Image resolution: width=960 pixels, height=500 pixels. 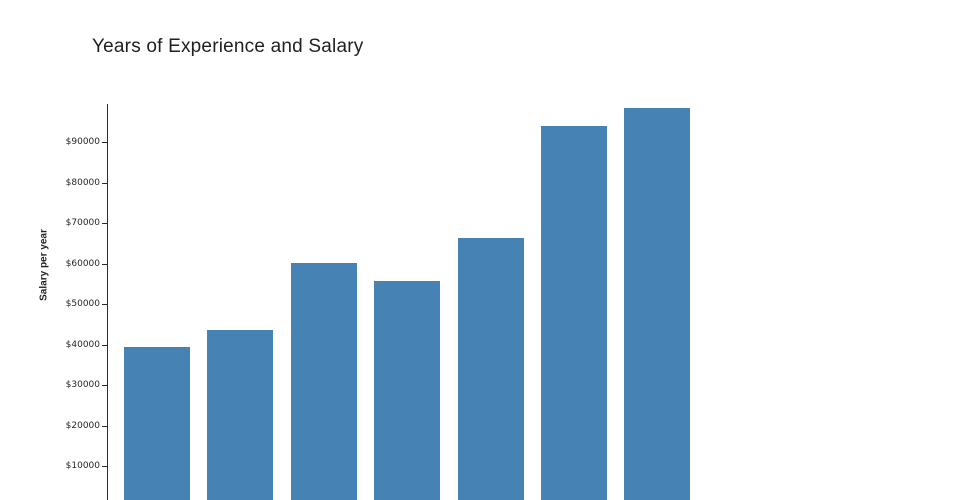 What do you see at coordinates (82, 304) in the screenshot?
I see `y-tick-label: $50000` at bounding box center [82, 304].